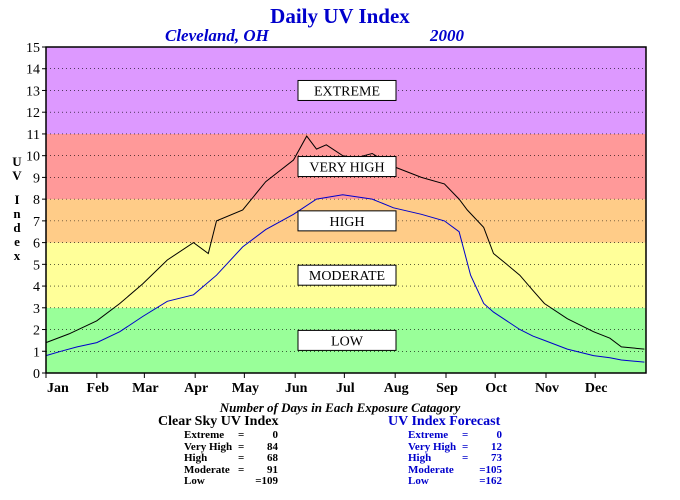 Image resolution: width=680 pixels, height=500 pixels. I want to click on x-tick-label: Aug, so click(396, 388).